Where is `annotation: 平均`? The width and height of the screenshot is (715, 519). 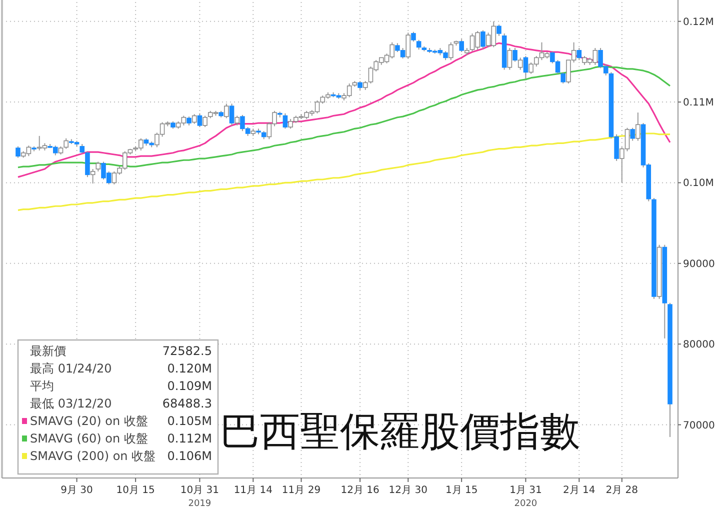 annotation: 平均 is located at coordinates (42, 386).